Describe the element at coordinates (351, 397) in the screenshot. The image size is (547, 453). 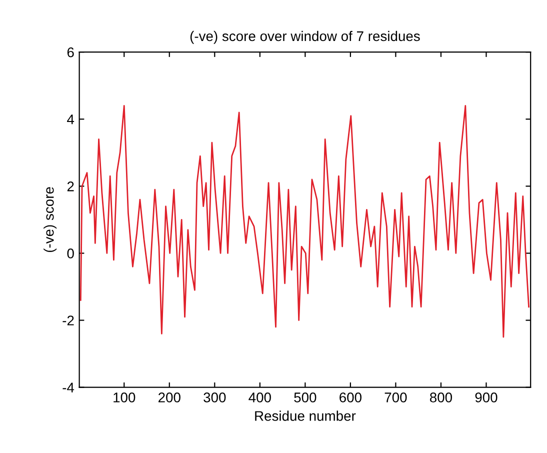
I see `x-tick-label: 600` at that location.